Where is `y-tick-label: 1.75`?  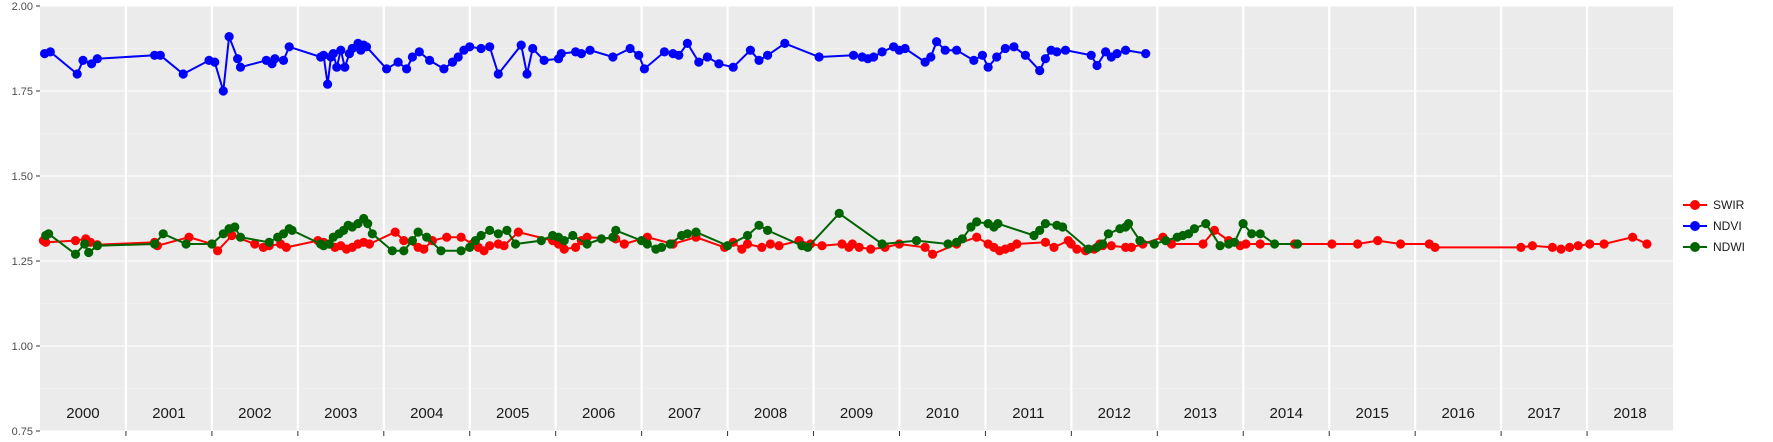 y-tick-label: 1.75 is located at coordinates (22, 92).